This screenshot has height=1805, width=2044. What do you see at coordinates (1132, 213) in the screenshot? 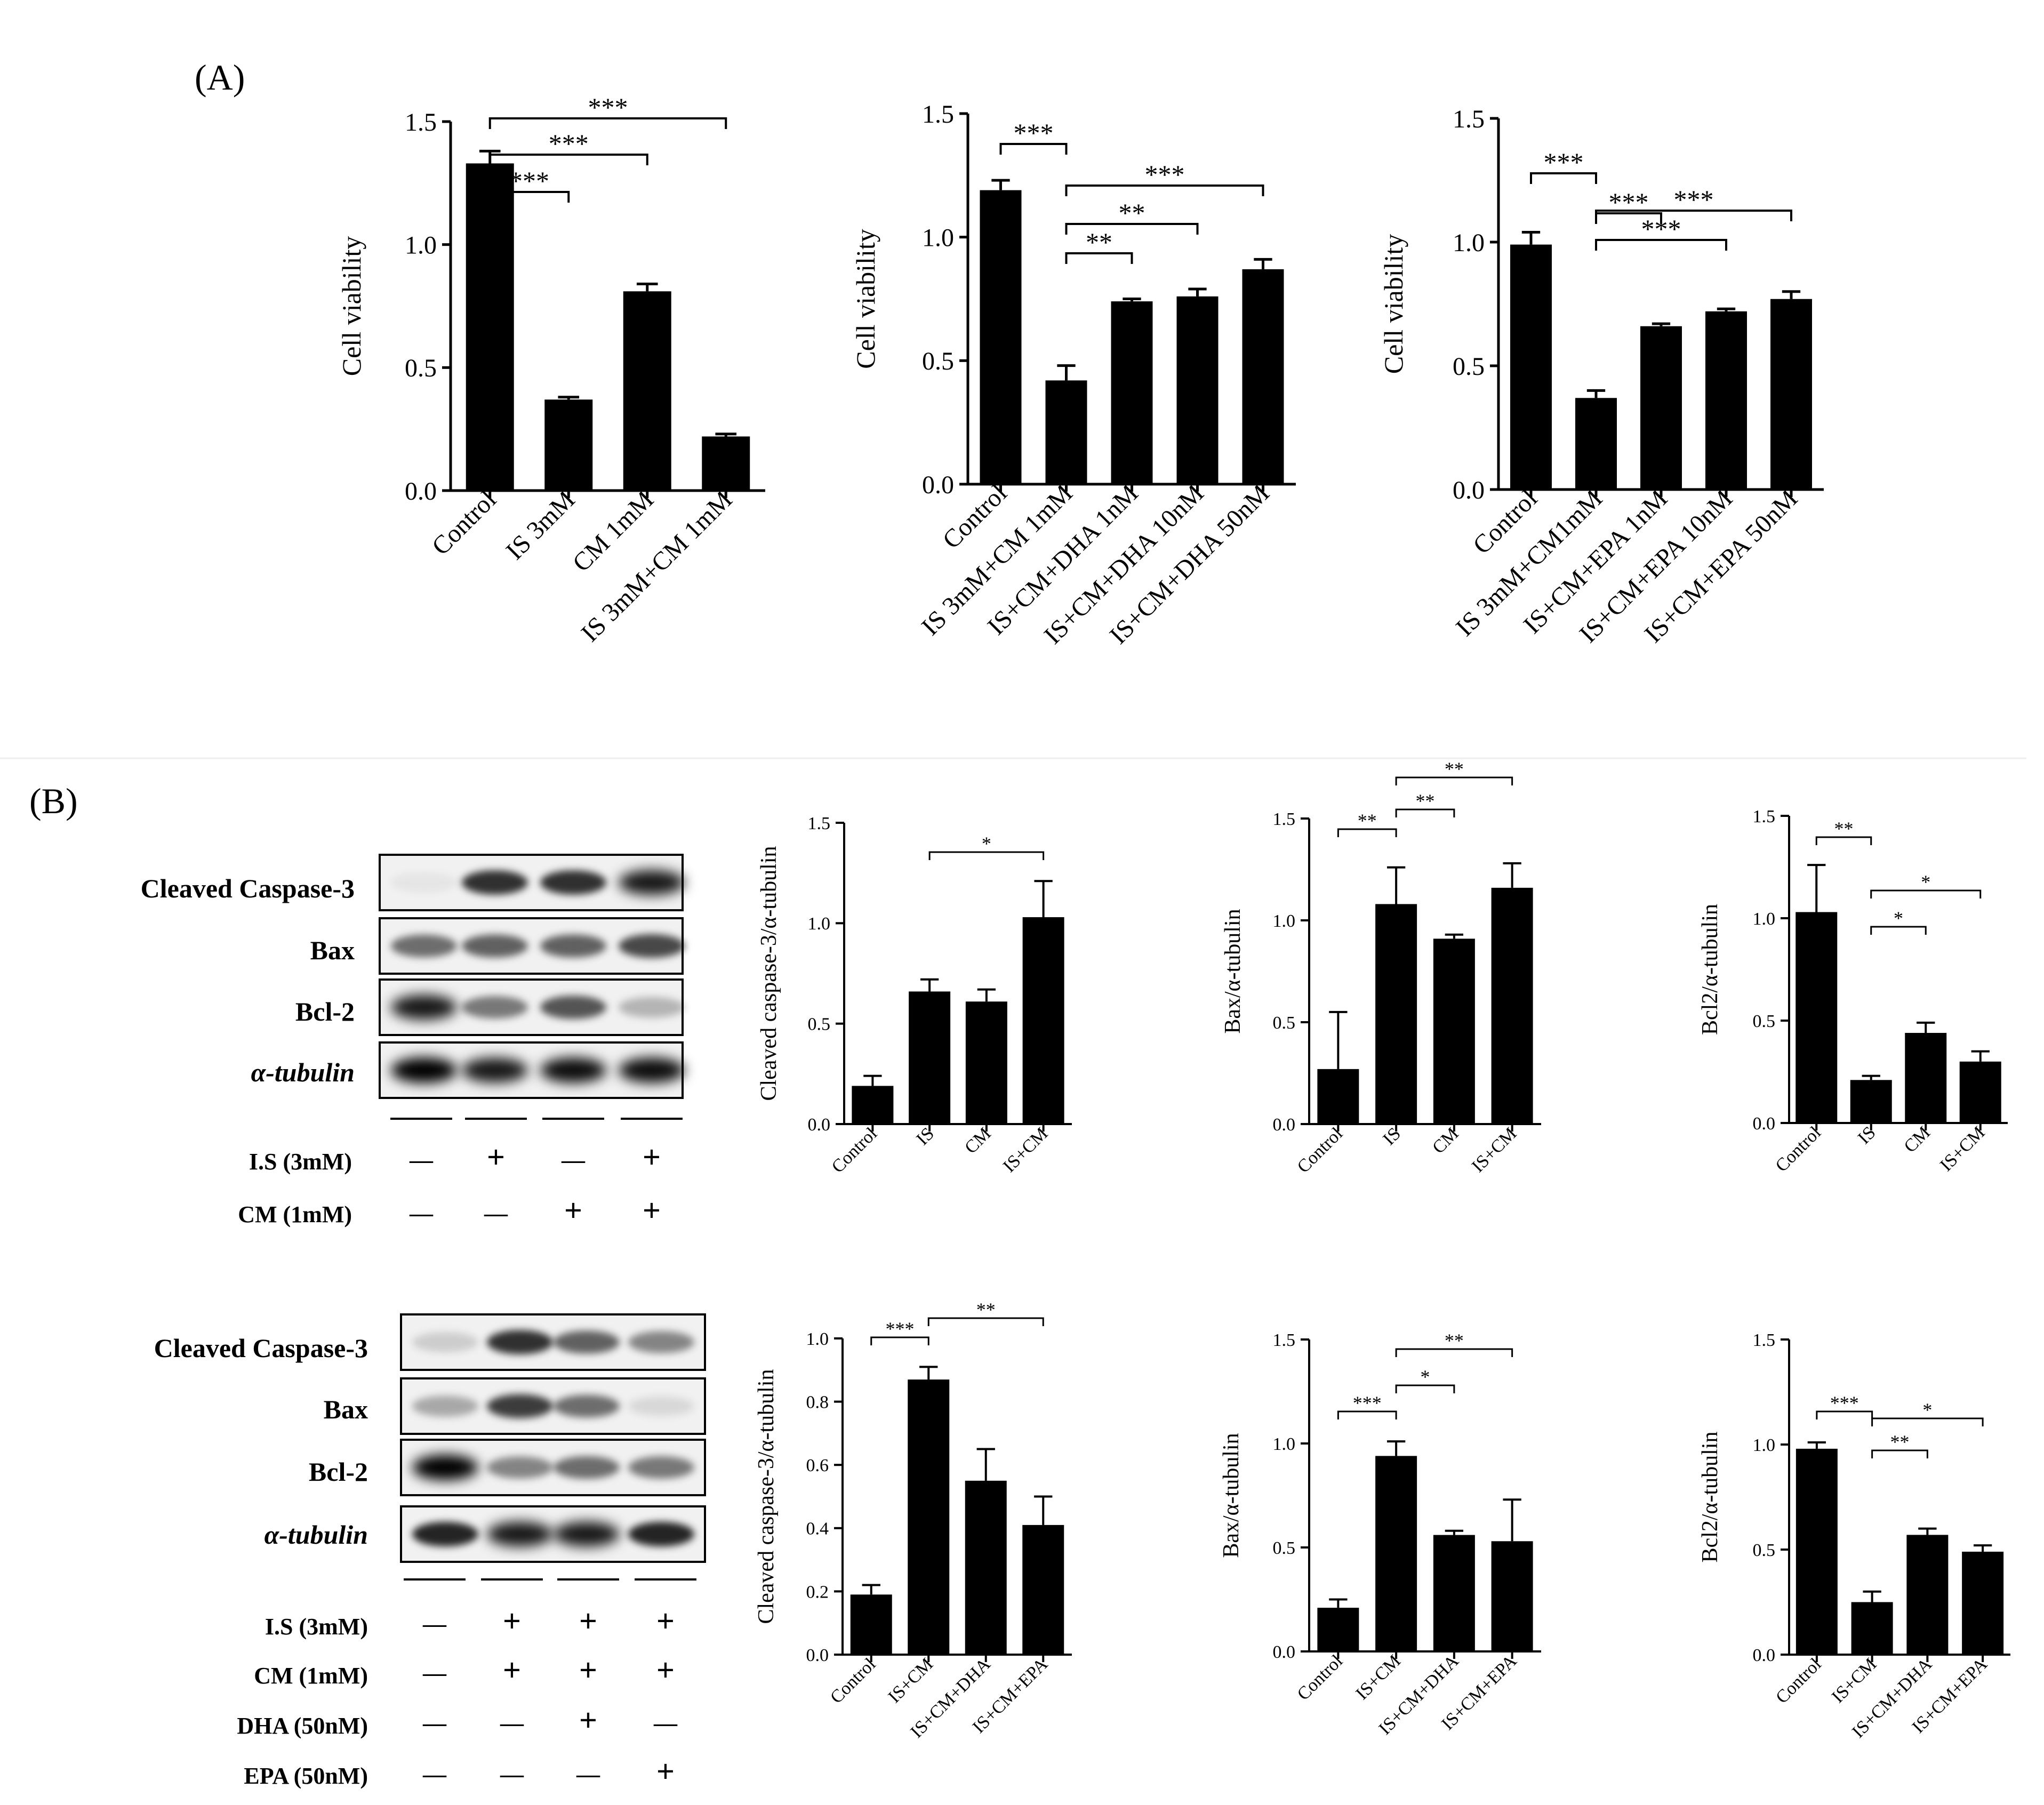
I see `significance-label: **` at bounding box center [1132, 213].